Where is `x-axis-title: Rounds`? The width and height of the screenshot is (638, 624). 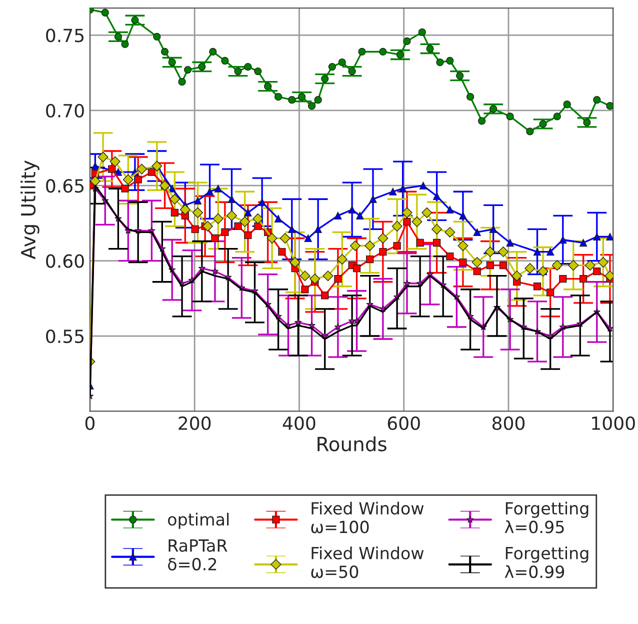
x-axis-title: Rounds is located at coordinates (352, 444).